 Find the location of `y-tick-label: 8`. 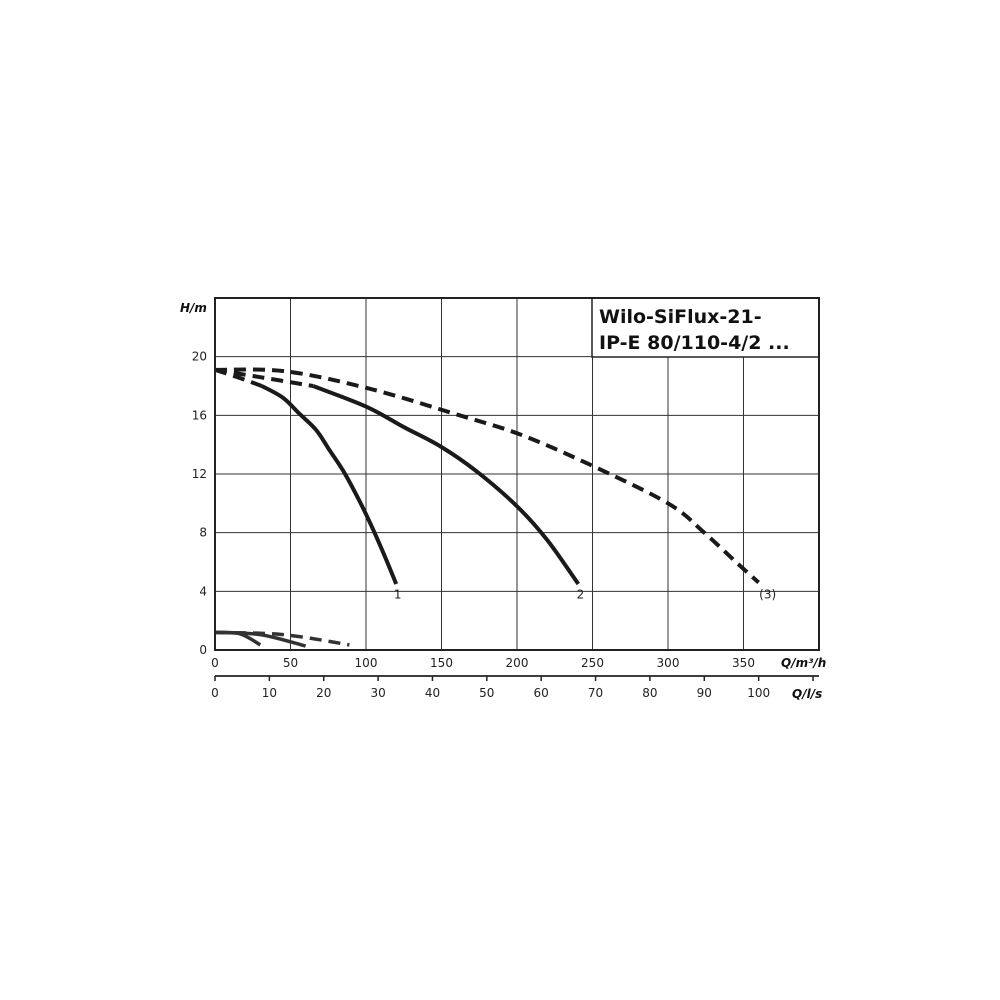

y-tick-label: 8 is located at coordinates (203, 533).